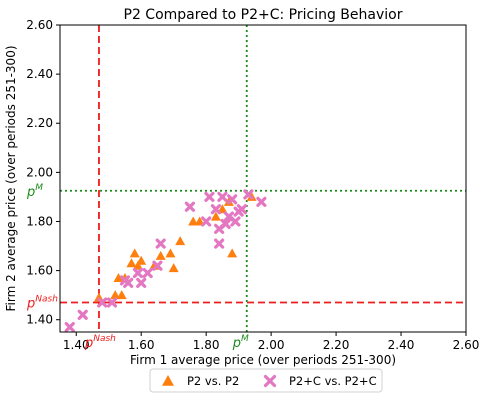  Describe the element at coordinates (39, 271) in the screenshot. I see `y-tick-label: 1.60` at that location.